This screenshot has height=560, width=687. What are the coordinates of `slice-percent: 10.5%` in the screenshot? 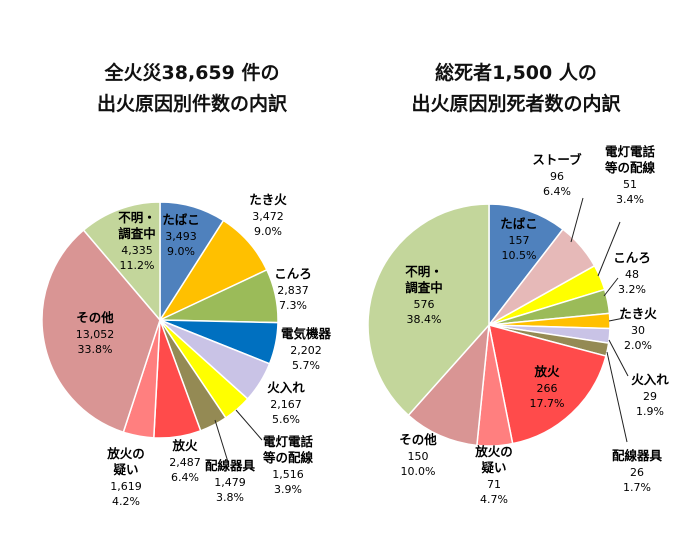 It's located at (519, 255).